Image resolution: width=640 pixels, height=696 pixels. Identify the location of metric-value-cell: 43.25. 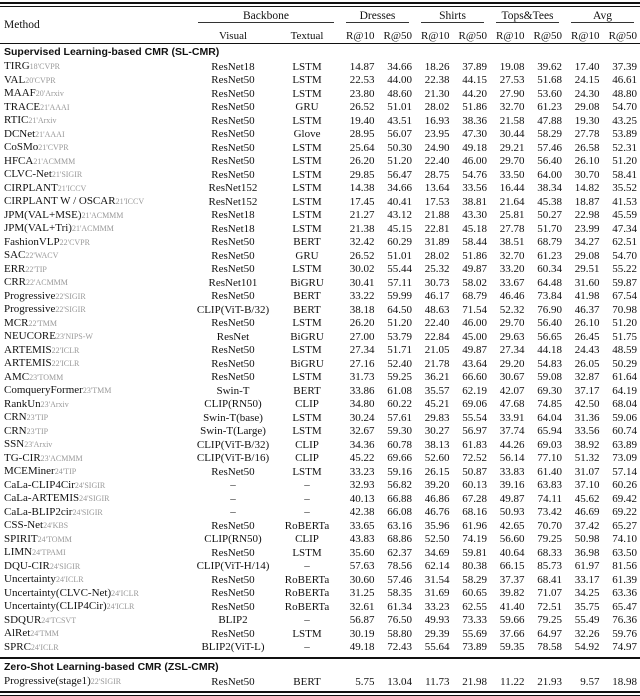
(625, 120).